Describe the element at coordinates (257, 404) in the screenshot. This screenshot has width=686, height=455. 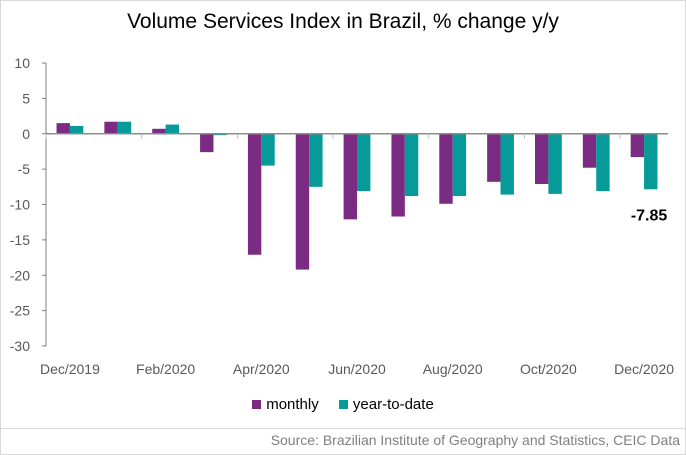
I see `legend-swatch-monthly` at that location.